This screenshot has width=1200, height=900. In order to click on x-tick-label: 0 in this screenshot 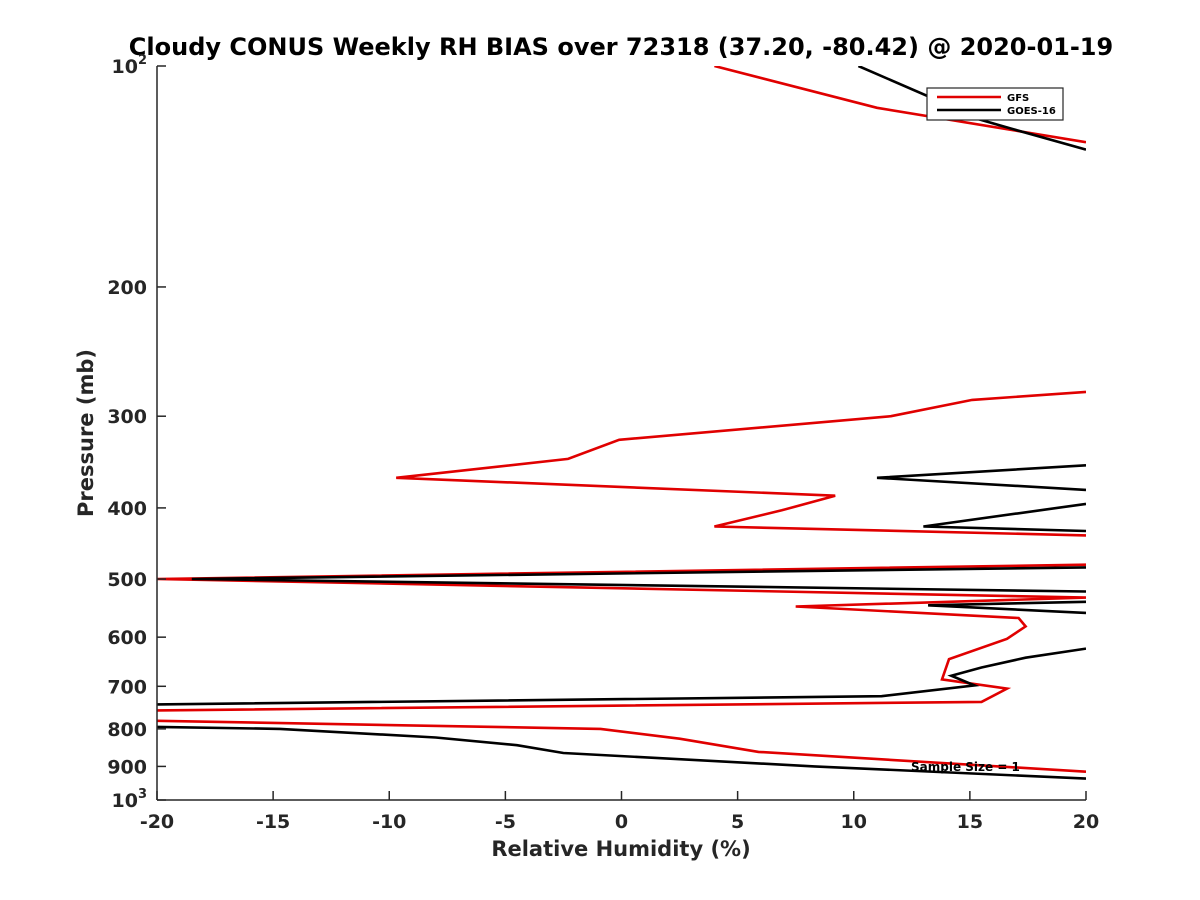, I will do `click(621, 822)`.